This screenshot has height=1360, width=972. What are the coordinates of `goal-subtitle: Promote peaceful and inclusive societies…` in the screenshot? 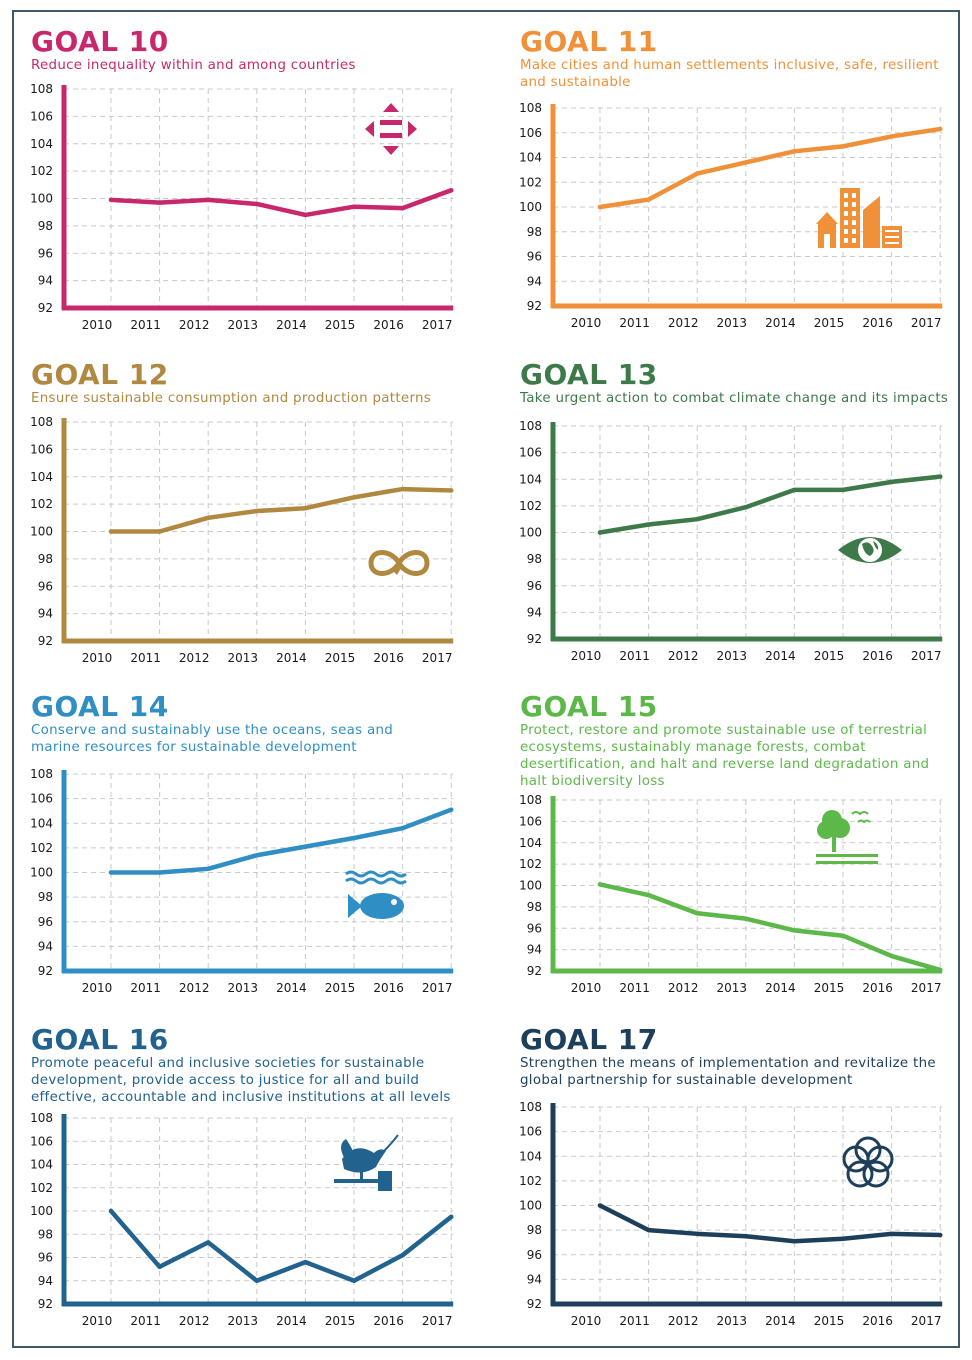 It's located at (241, 1080).